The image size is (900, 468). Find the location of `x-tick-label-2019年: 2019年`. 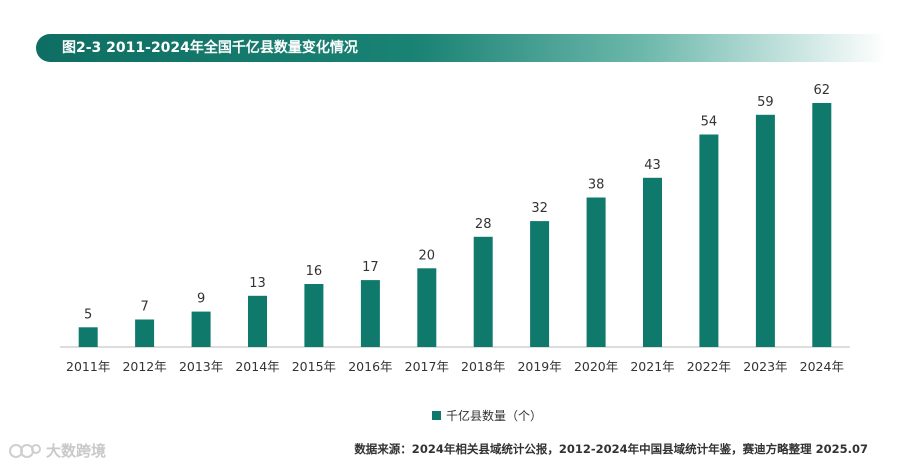

x-tick-label-2019年: 2019年 is located at coordinates (539, 366).